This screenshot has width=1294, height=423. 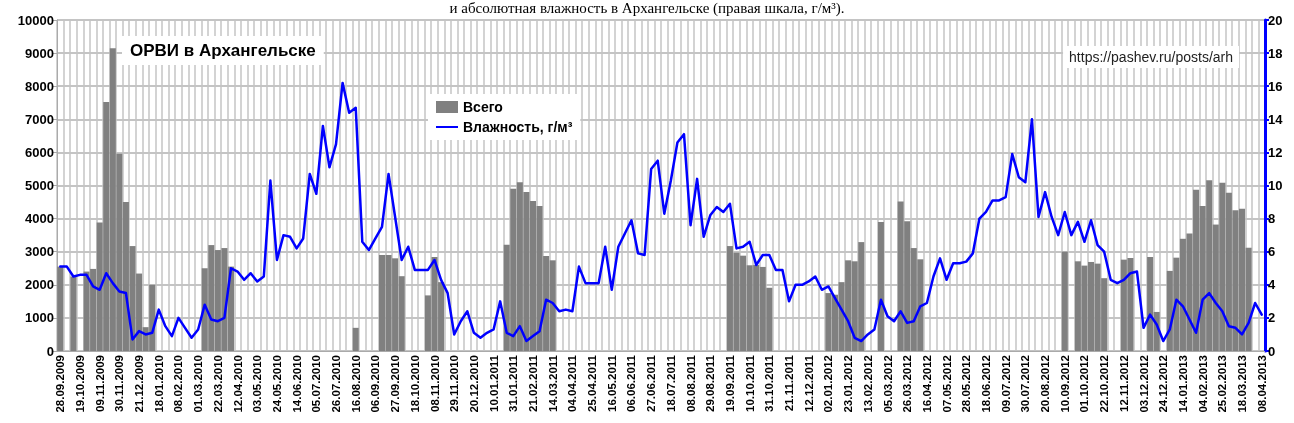 What do you see at coordinates (1104, 384) in the screenshot?
I see `x-tick-label: 22.10.2012` at bounding box center [1104, 384].